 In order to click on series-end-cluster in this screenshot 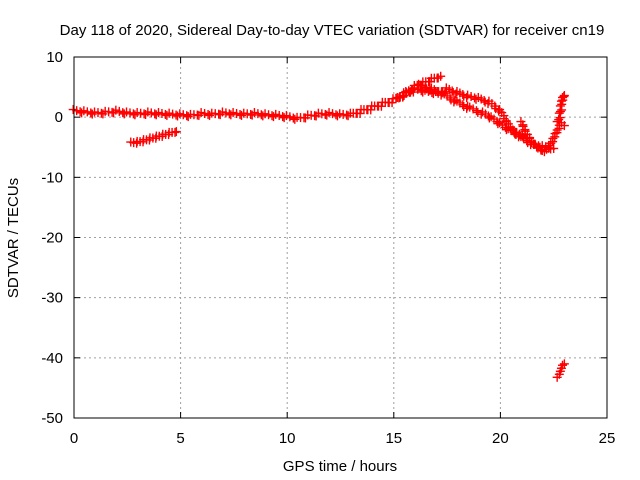, I will do `click(542, 137)`.